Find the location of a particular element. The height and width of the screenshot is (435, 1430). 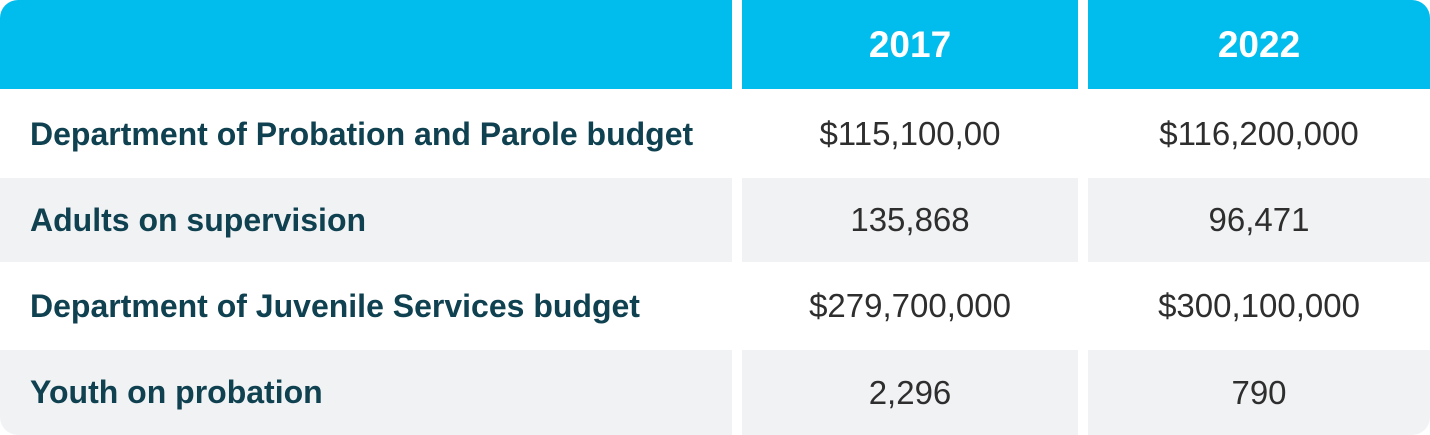

column-header-2022: 2022 is located at coordinates (1259, 44).